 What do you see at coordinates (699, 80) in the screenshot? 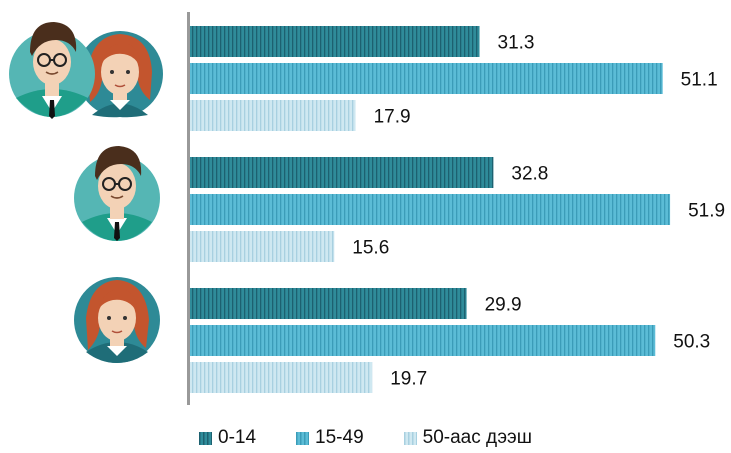
I see `value-label-15-49-group-1: 51.1` at bounding box center [699, 80].